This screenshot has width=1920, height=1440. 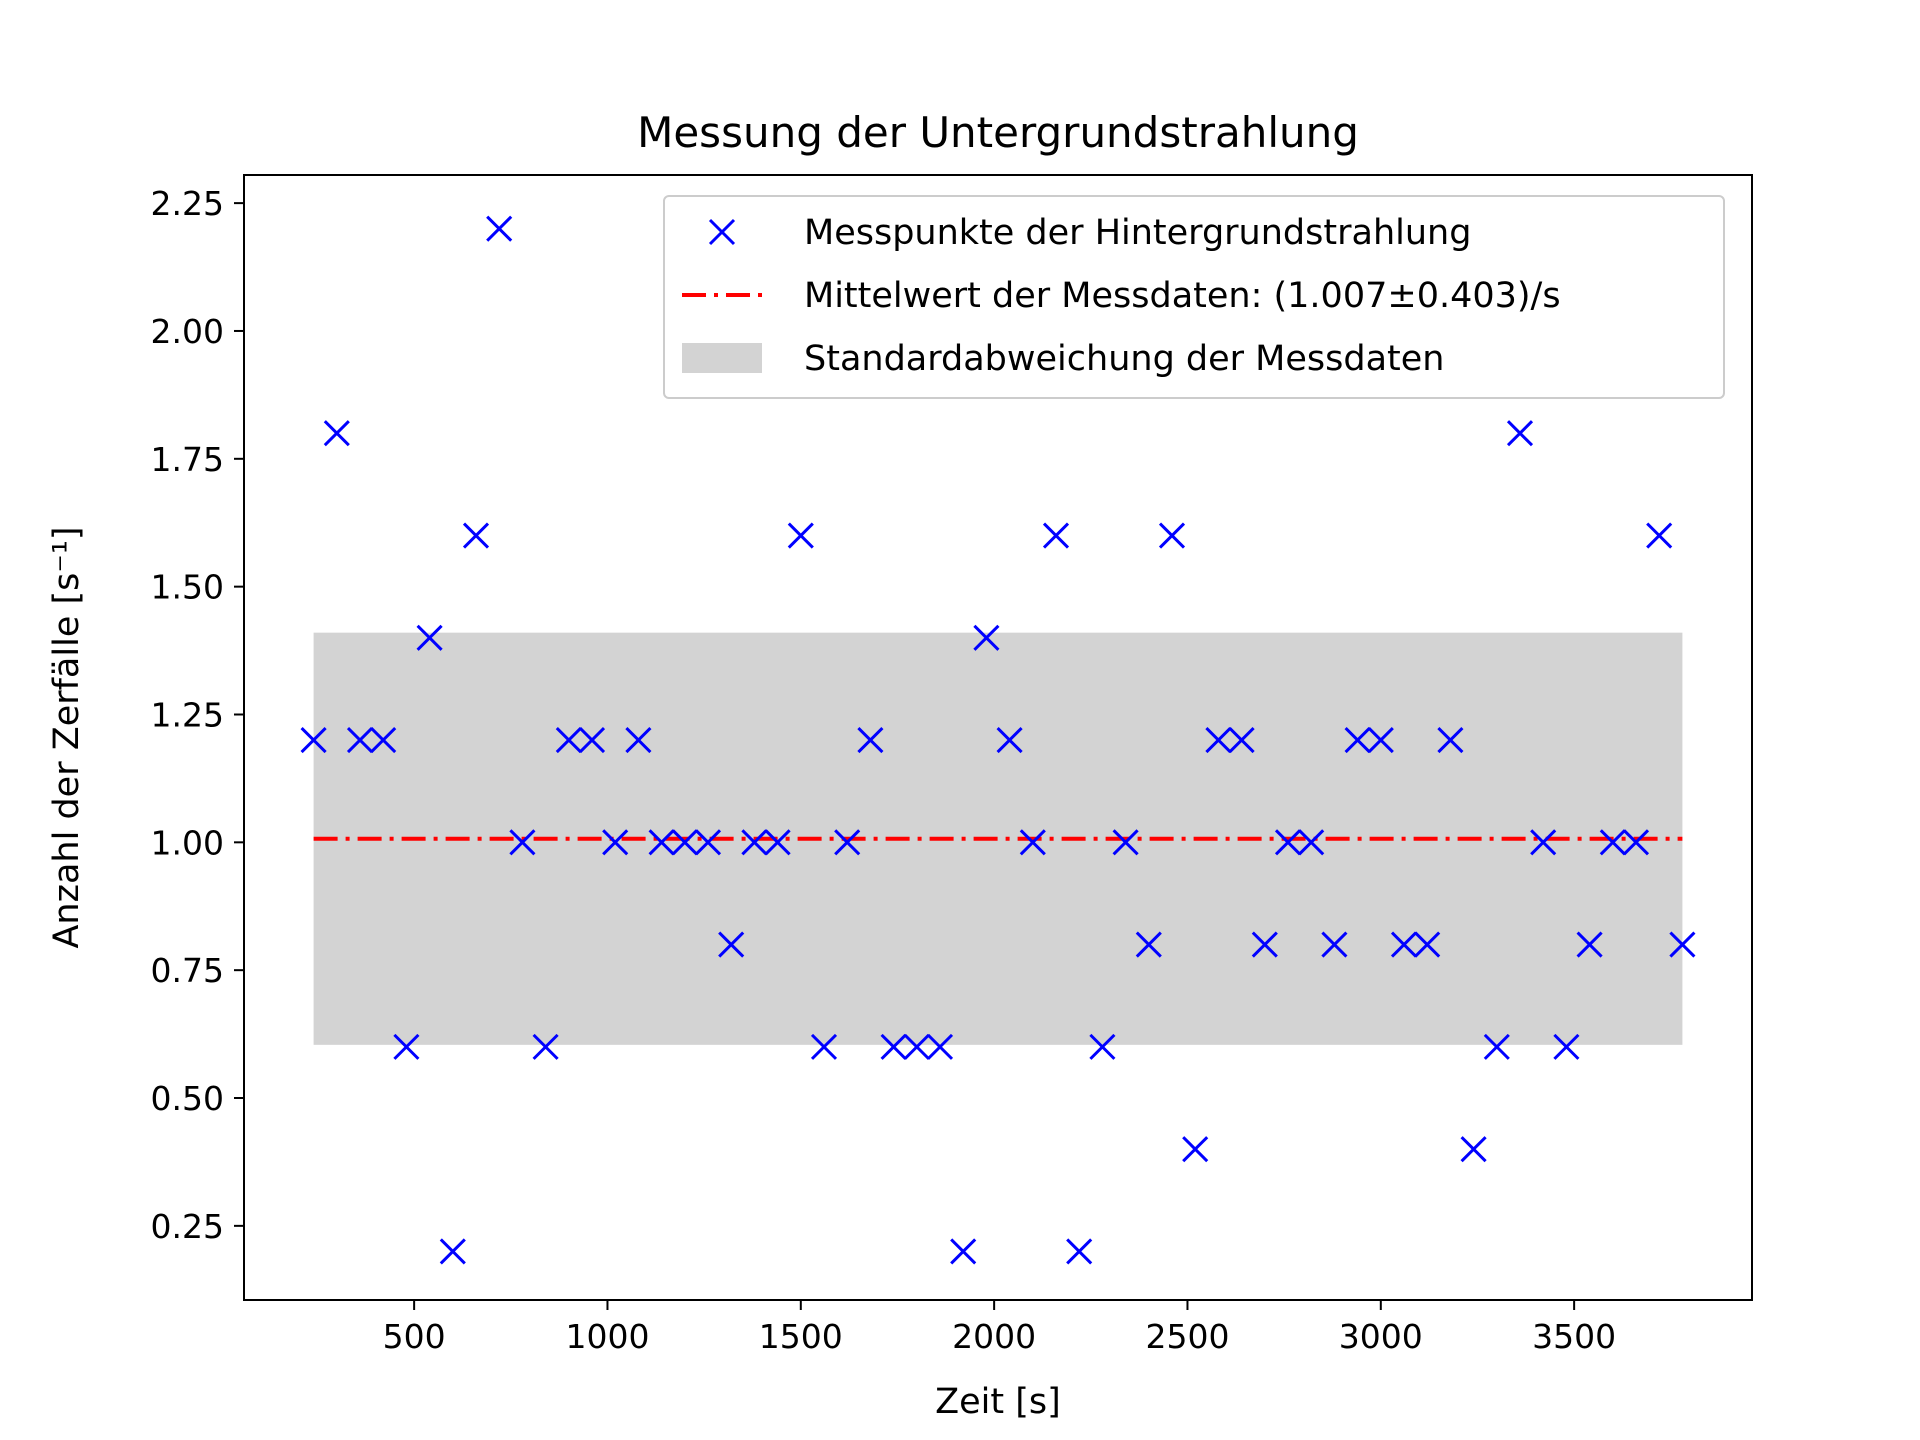 I want to click on x-tick-label: 1000, so click(x=607, y=1336).